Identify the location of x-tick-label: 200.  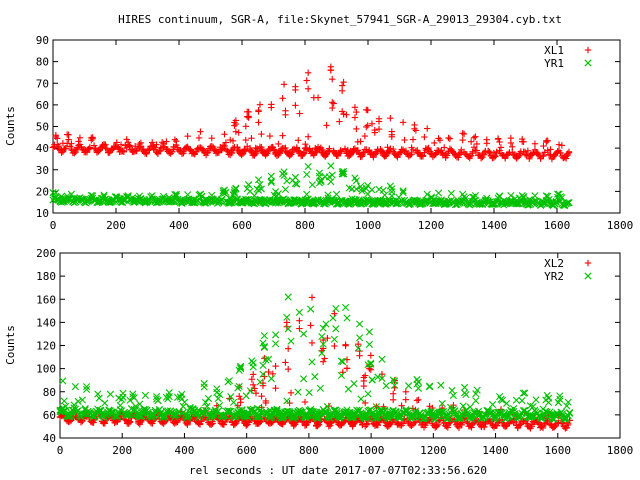
(116, 225).